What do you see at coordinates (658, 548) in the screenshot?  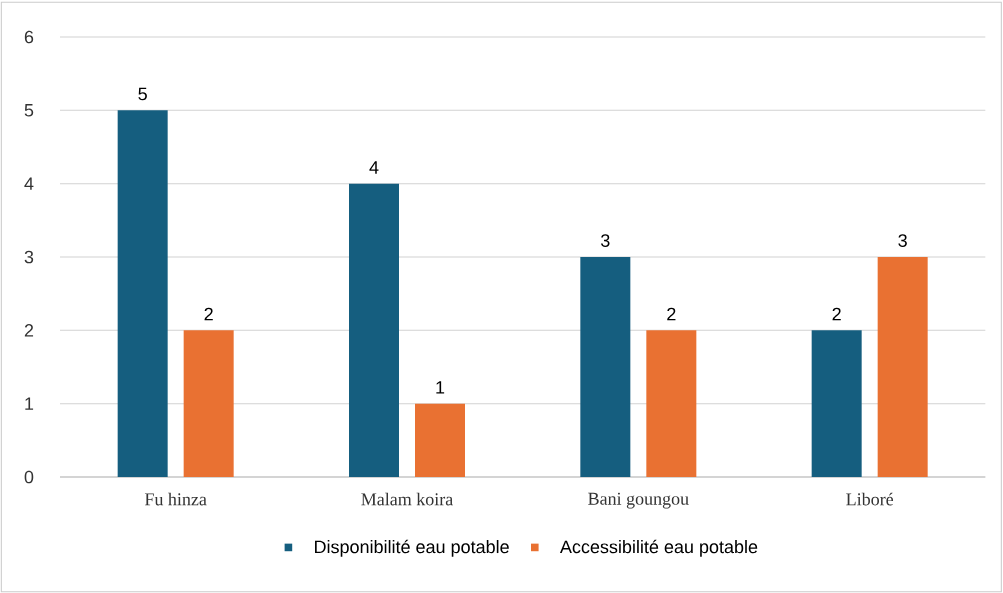 I see `legend-label: Accessibilité eau potable` at bounding box center [658, 548].